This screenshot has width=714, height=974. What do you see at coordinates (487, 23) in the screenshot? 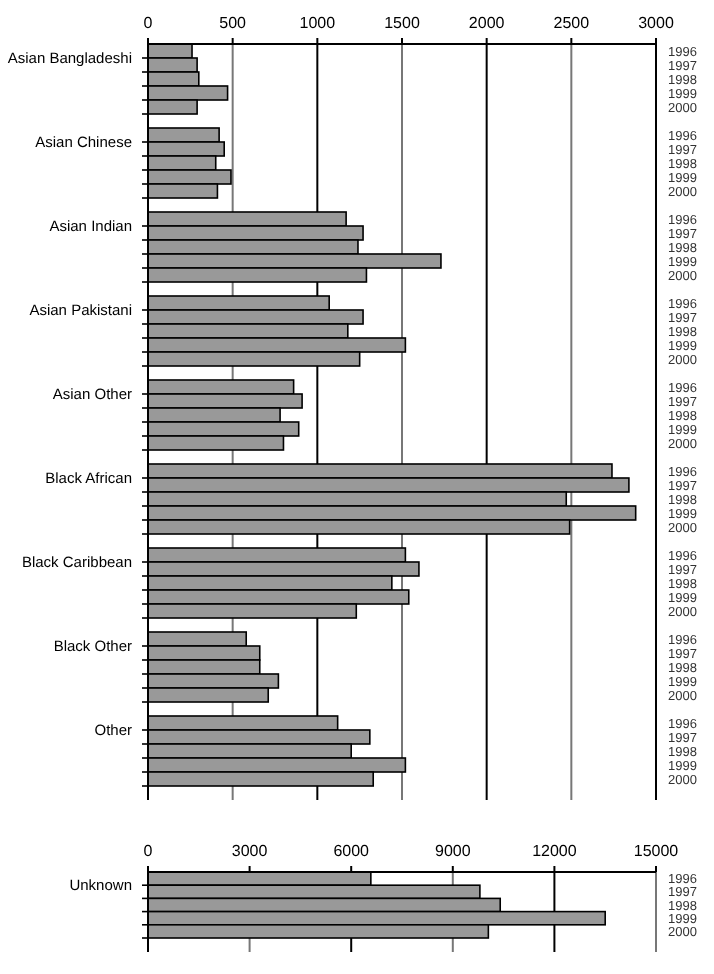
I see `x-tick-label: 2000` at bounding box center [487, 23].